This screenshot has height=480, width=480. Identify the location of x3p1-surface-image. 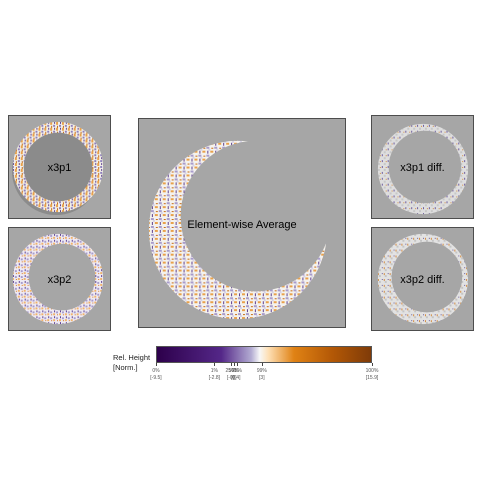
(57, 168).